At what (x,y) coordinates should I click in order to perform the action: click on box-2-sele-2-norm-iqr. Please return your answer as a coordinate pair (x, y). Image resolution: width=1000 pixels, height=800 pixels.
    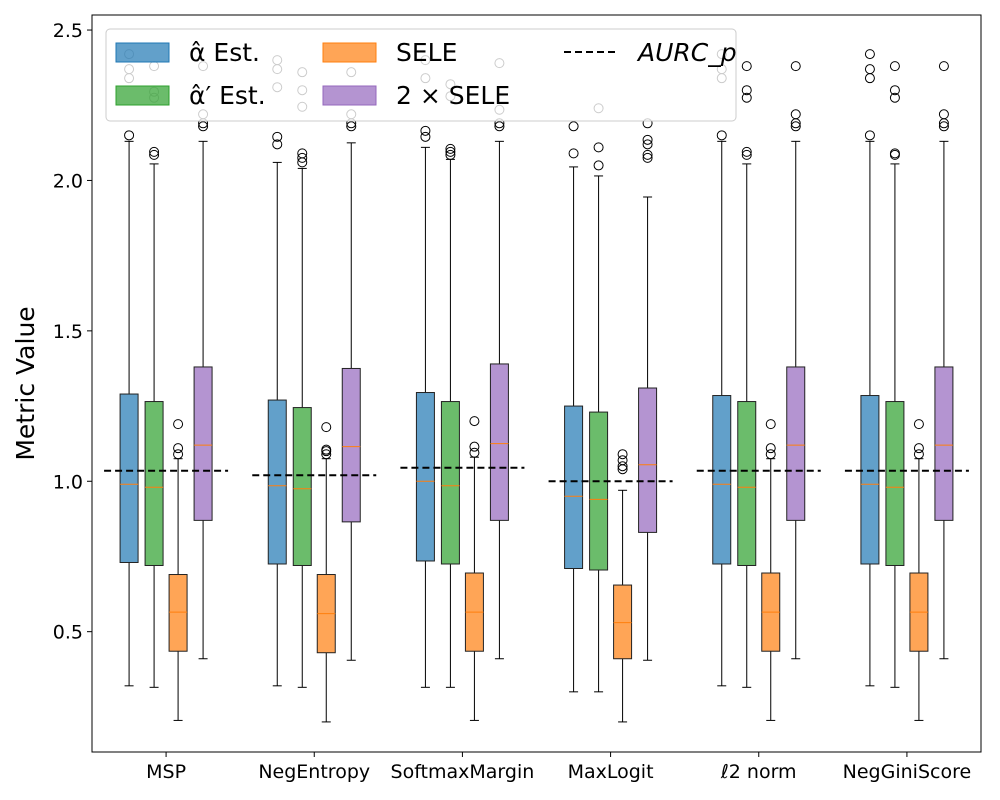
    Looking at the image, I should click on (796, 443).